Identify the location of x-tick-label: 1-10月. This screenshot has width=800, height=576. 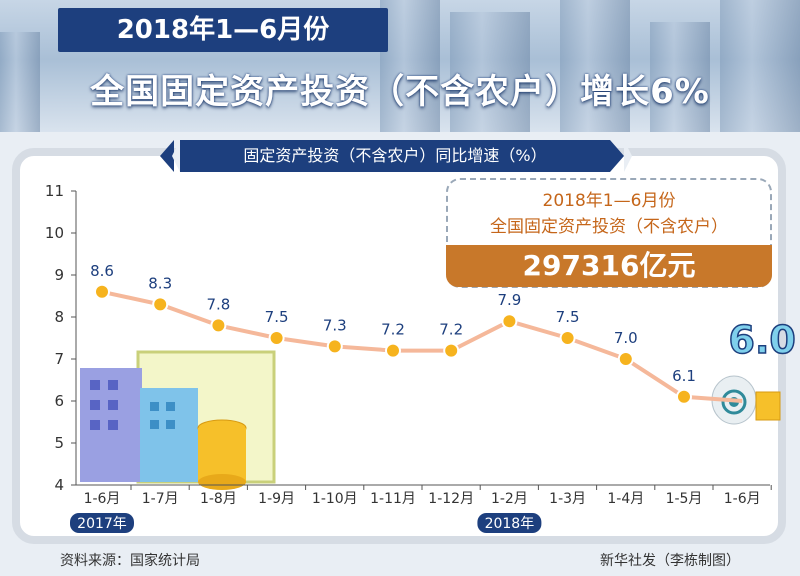
(335, 499).